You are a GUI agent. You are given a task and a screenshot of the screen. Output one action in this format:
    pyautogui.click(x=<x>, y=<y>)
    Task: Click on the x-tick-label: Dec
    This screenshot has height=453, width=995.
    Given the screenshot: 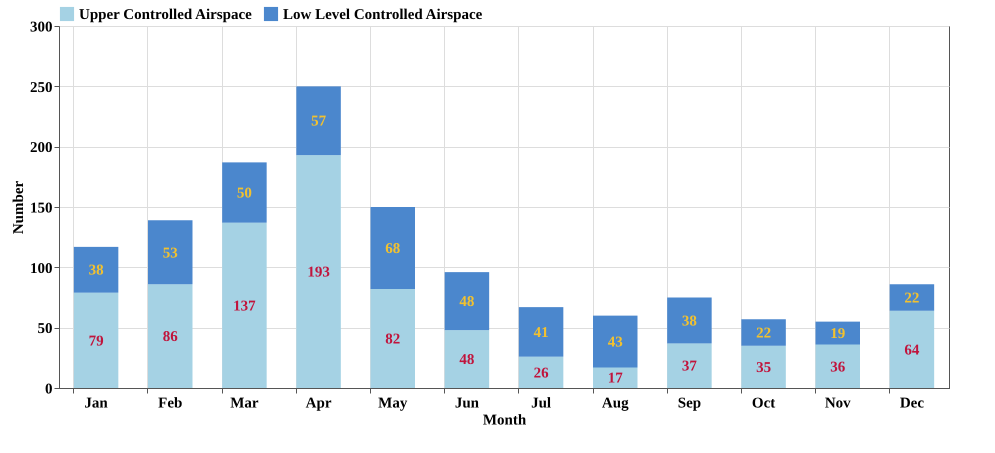 What is the action you would take?
    pyautogui.click(x=912, y=404)
    